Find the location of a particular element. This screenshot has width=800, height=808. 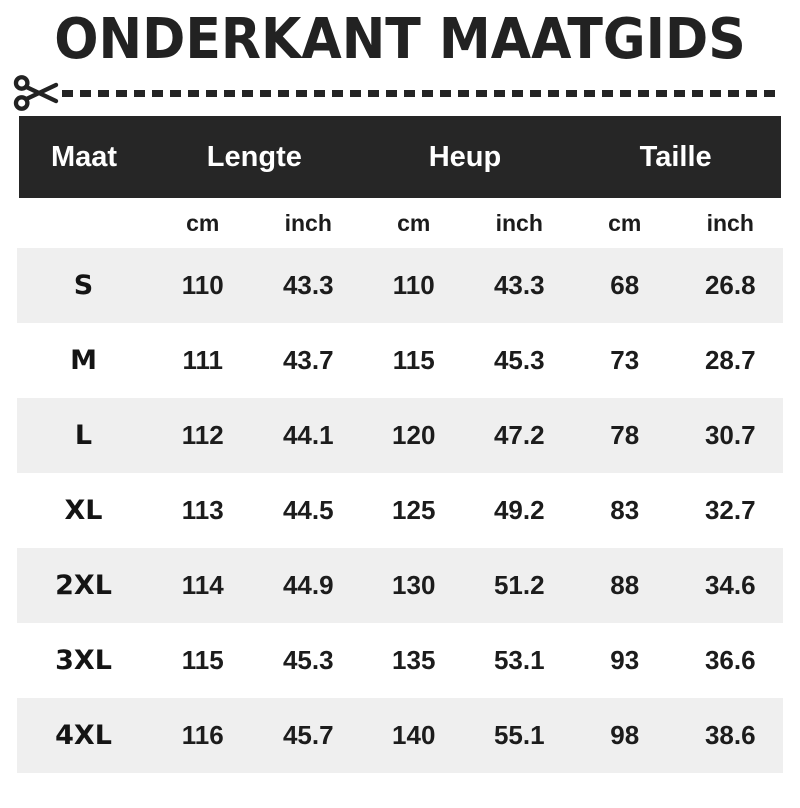

cut-line is located at coordinates (400, 93).